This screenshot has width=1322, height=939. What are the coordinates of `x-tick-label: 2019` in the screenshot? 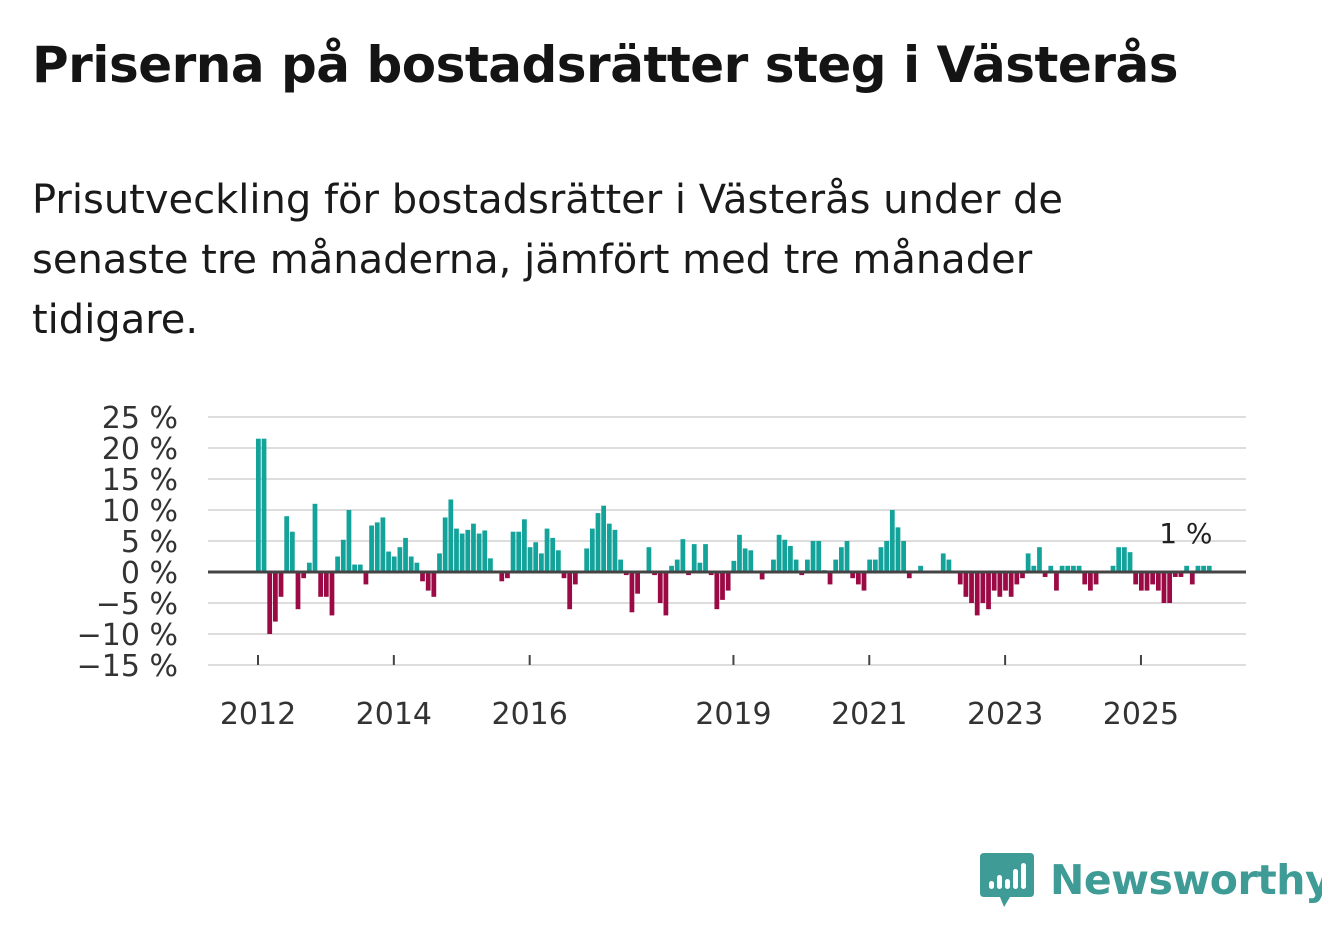 It's located at (733, 713).